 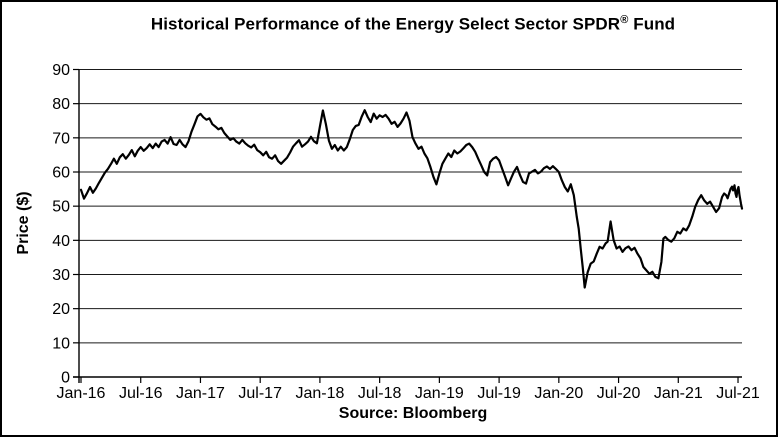 What do you see at coordinates (61, 241) in the screenshot?
I see `y-tick-label: 40` at bounding box center [61, 241].